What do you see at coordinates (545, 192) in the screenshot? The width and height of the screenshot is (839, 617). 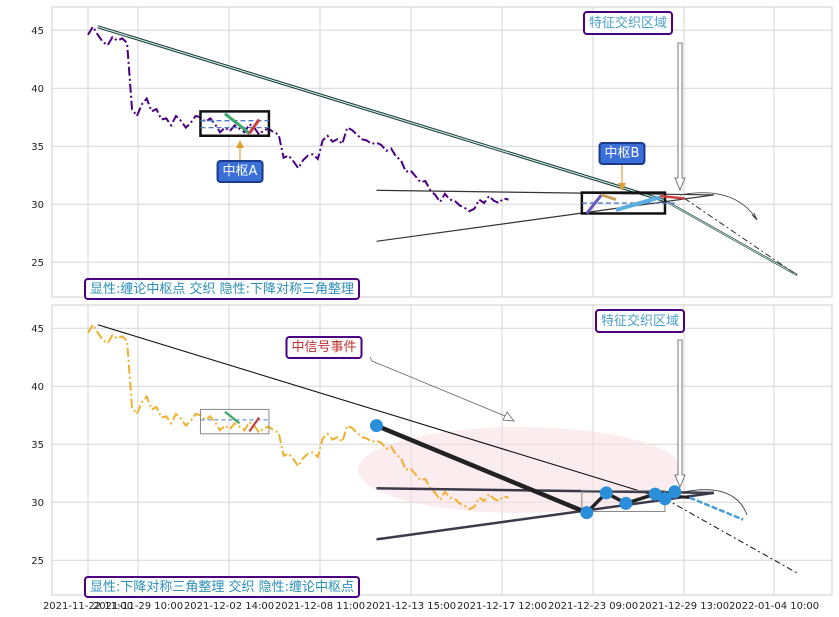 I see `triangle-upper` at bounding box center [545, 192].